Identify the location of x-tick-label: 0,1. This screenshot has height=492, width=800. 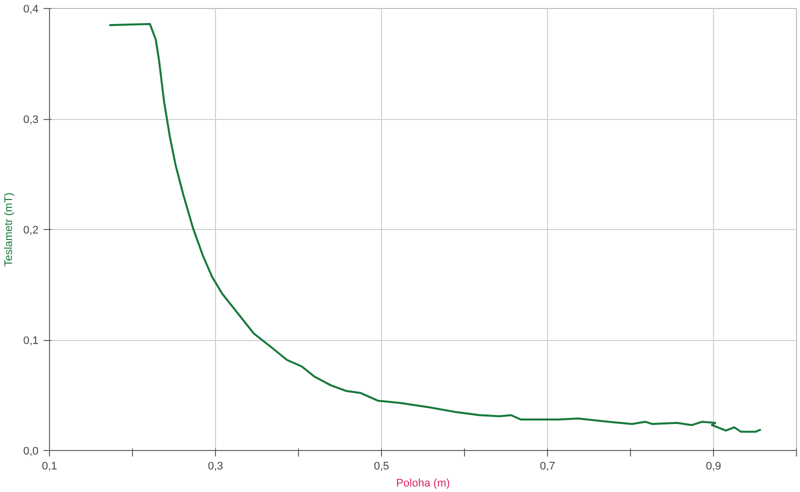
(50, 466).